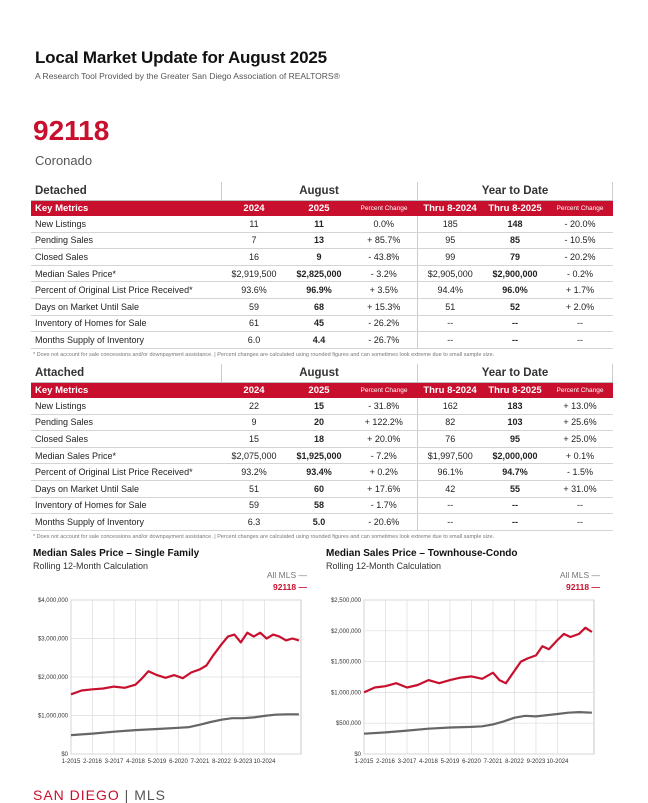 The image size is (648, 803). I want to click on x-tick-label: 9-2023, so click(536, 762).